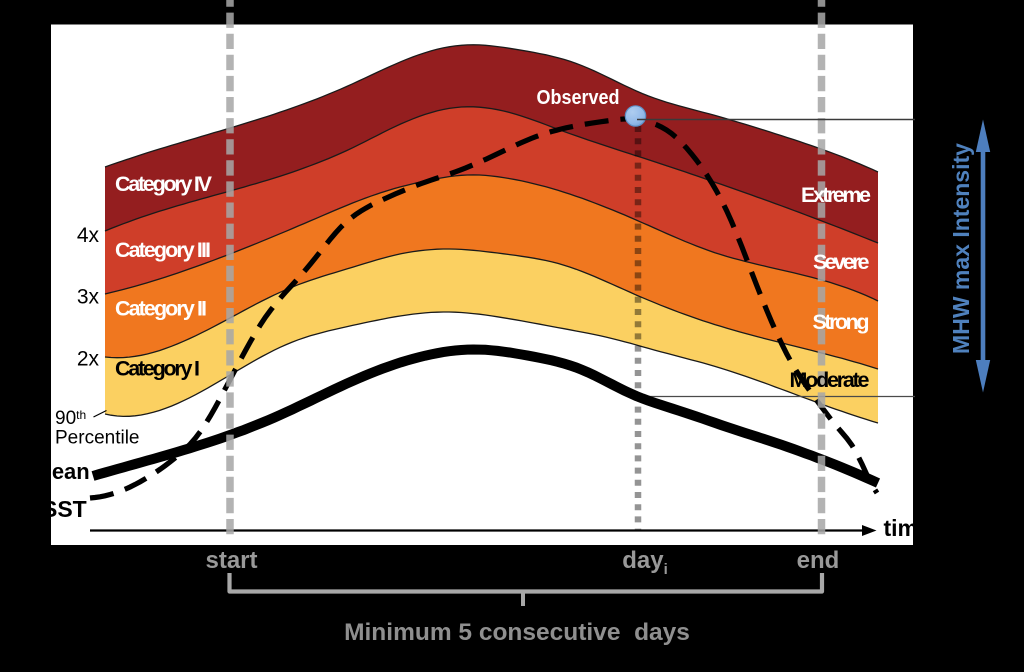 The image size is (1024, 672). I want to click on svg-text: Moderate, so click(830, 380).